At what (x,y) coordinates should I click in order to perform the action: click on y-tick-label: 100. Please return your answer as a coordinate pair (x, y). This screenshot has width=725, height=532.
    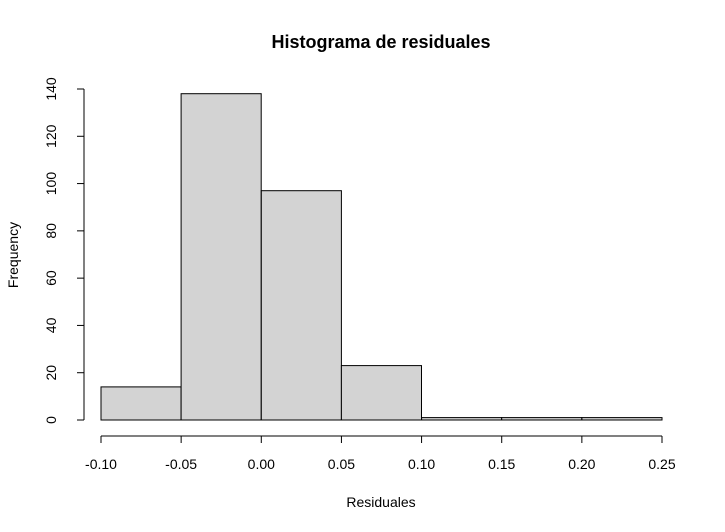
    Looking at the image, I should click on (51, 184).